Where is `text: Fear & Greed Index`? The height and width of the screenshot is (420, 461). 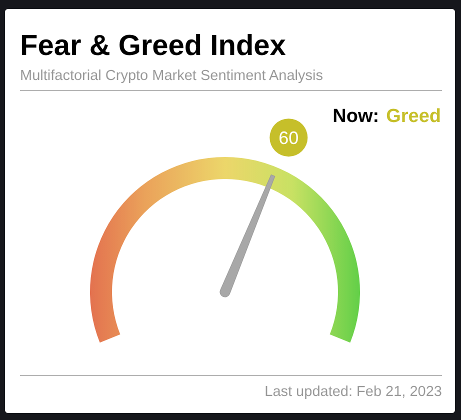 text: Fear & Greed Index is located at coordinates (153, 46).